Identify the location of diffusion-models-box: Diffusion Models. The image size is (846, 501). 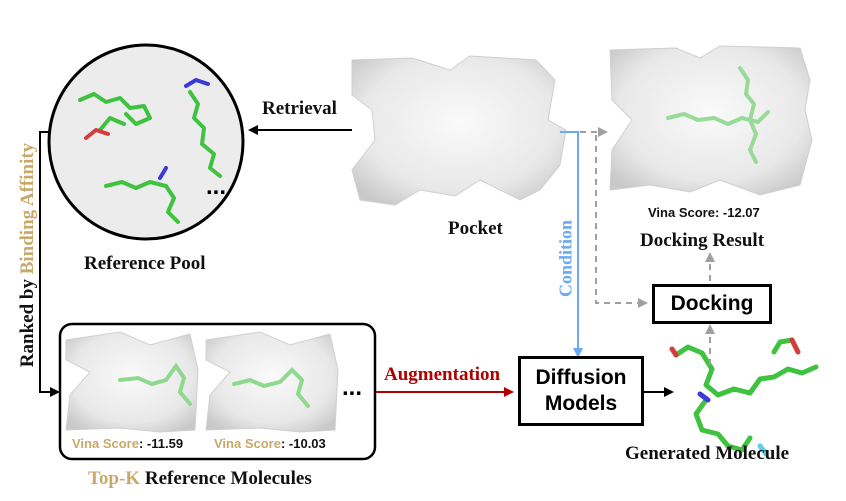
(581, 391).